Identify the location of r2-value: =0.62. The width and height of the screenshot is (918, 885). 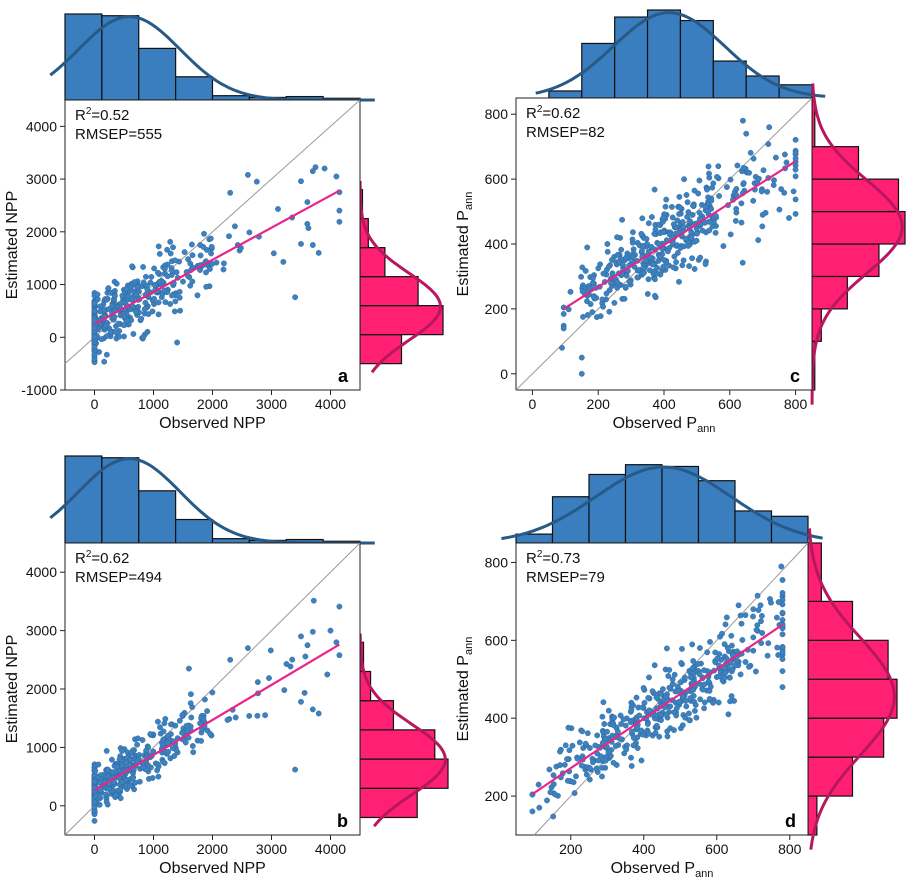
(561, 113).